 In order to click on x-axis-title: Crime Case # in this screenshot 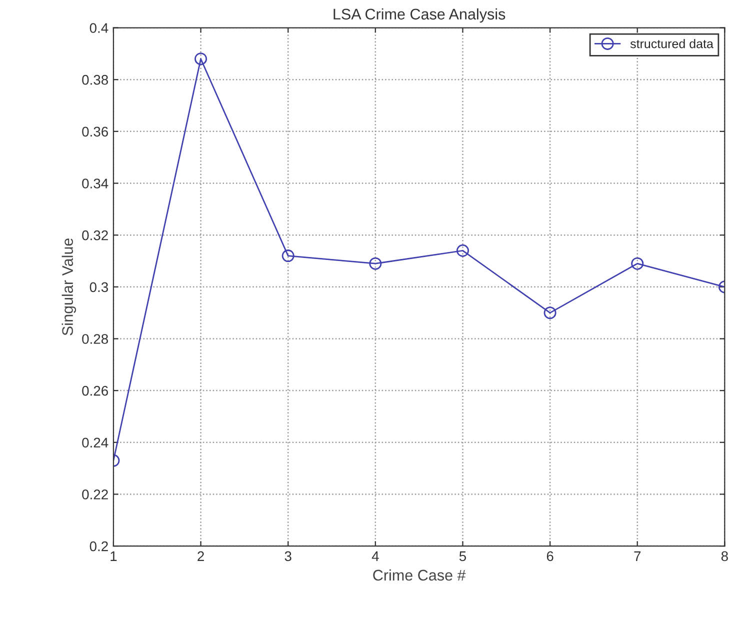, I will do `click(419, 575)`.